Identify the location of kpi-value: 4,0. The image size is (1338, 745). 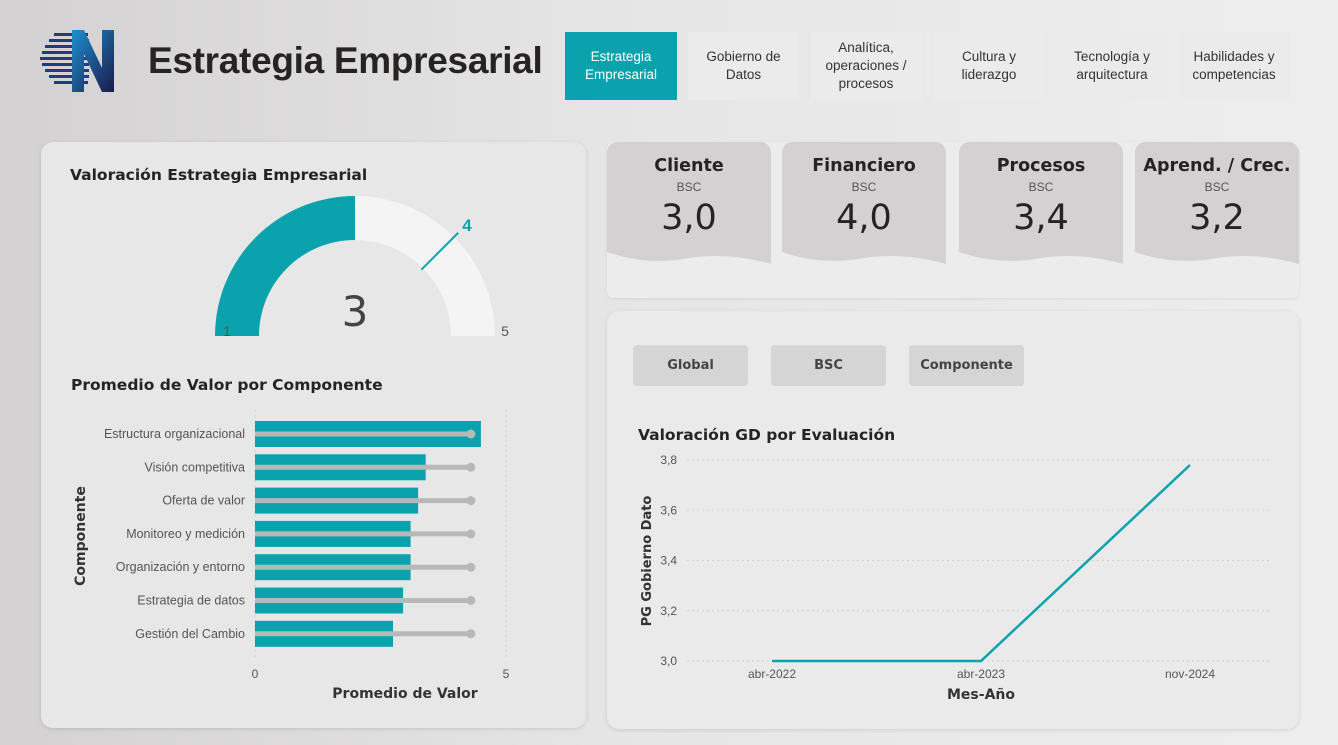
(864, 218).